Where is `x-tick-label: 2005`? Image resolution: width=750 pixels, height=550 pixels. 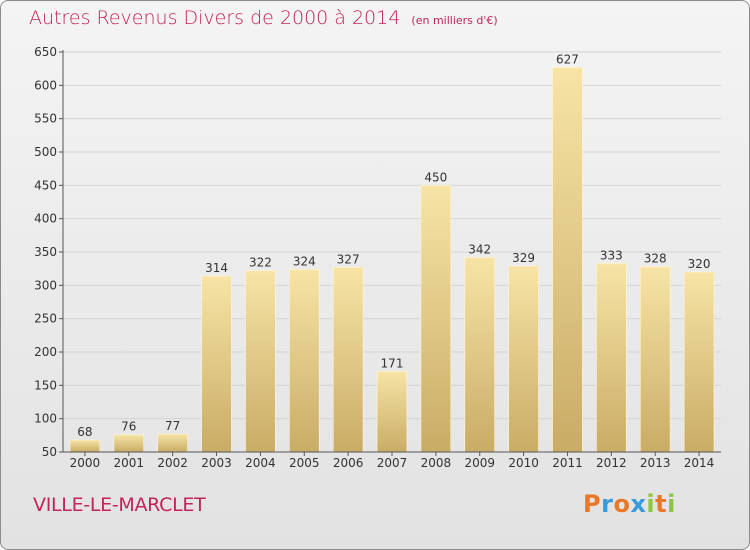
x-tick-label: 2005 is located at coordinates (304, 463).